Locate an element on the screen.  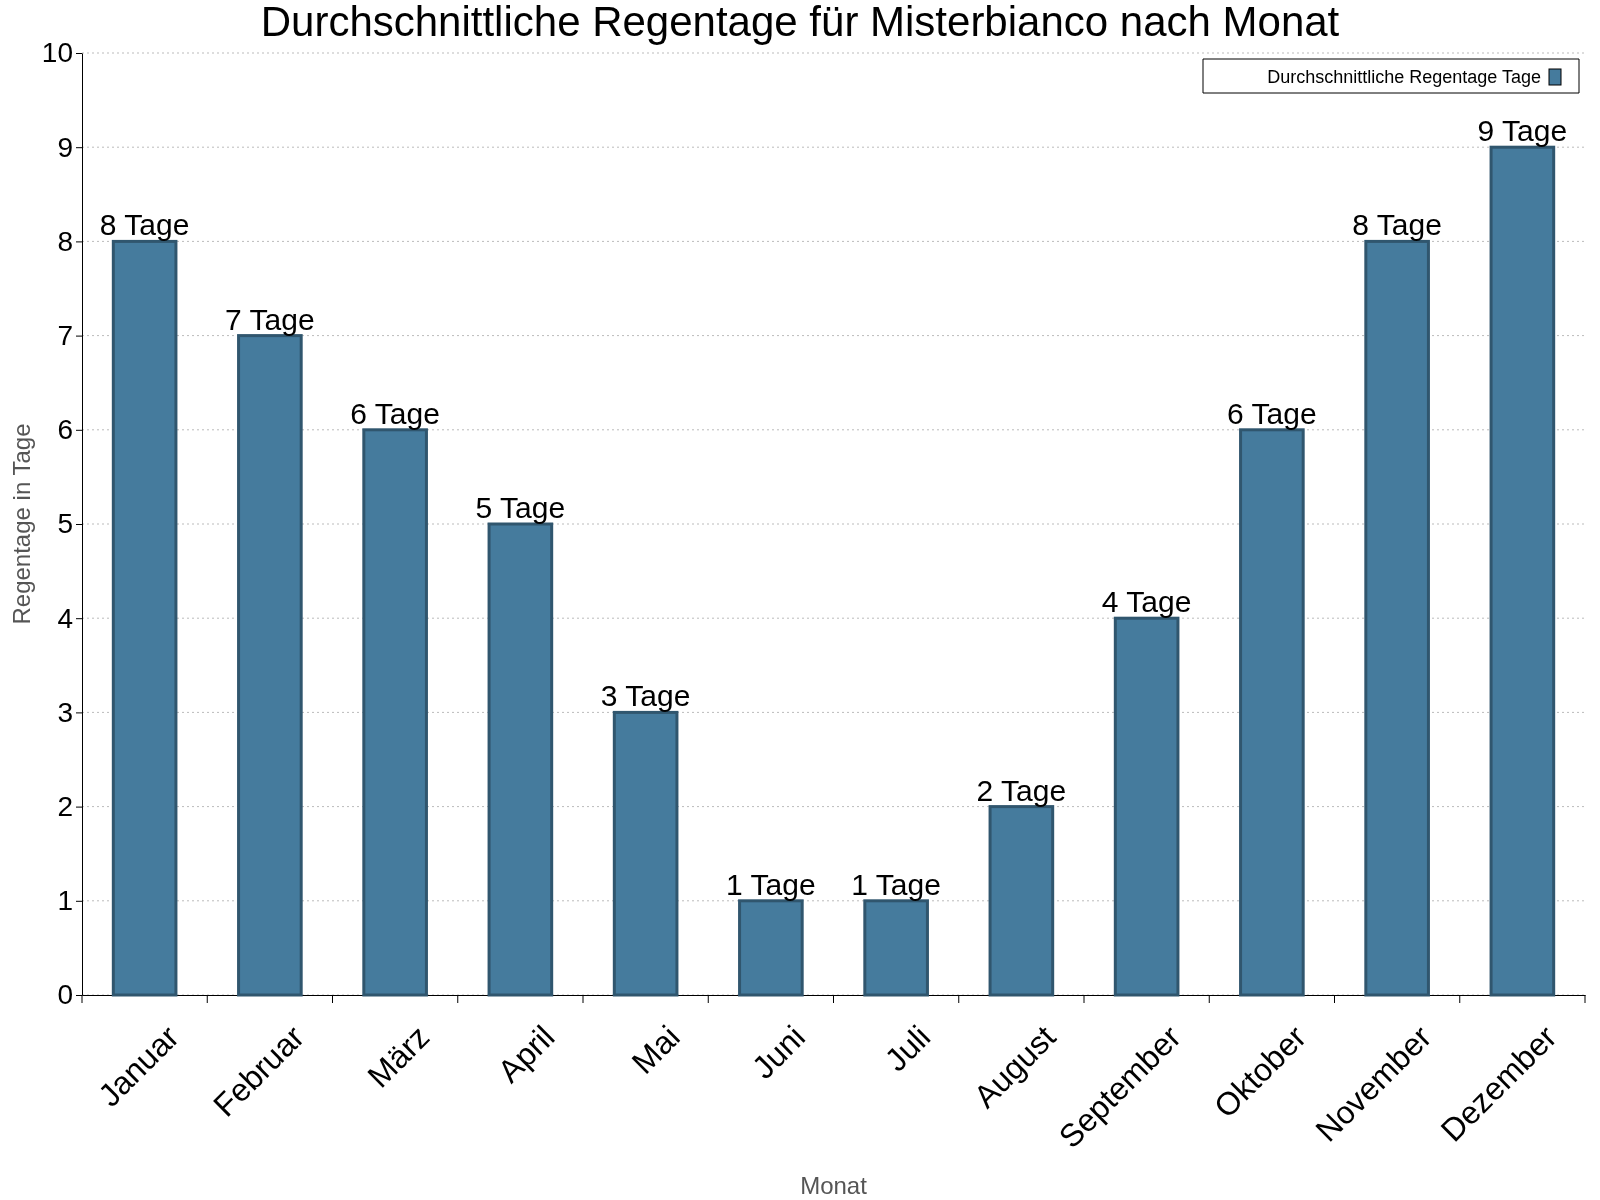
y-tick-label: 4 is located at coordinates (65, 618).